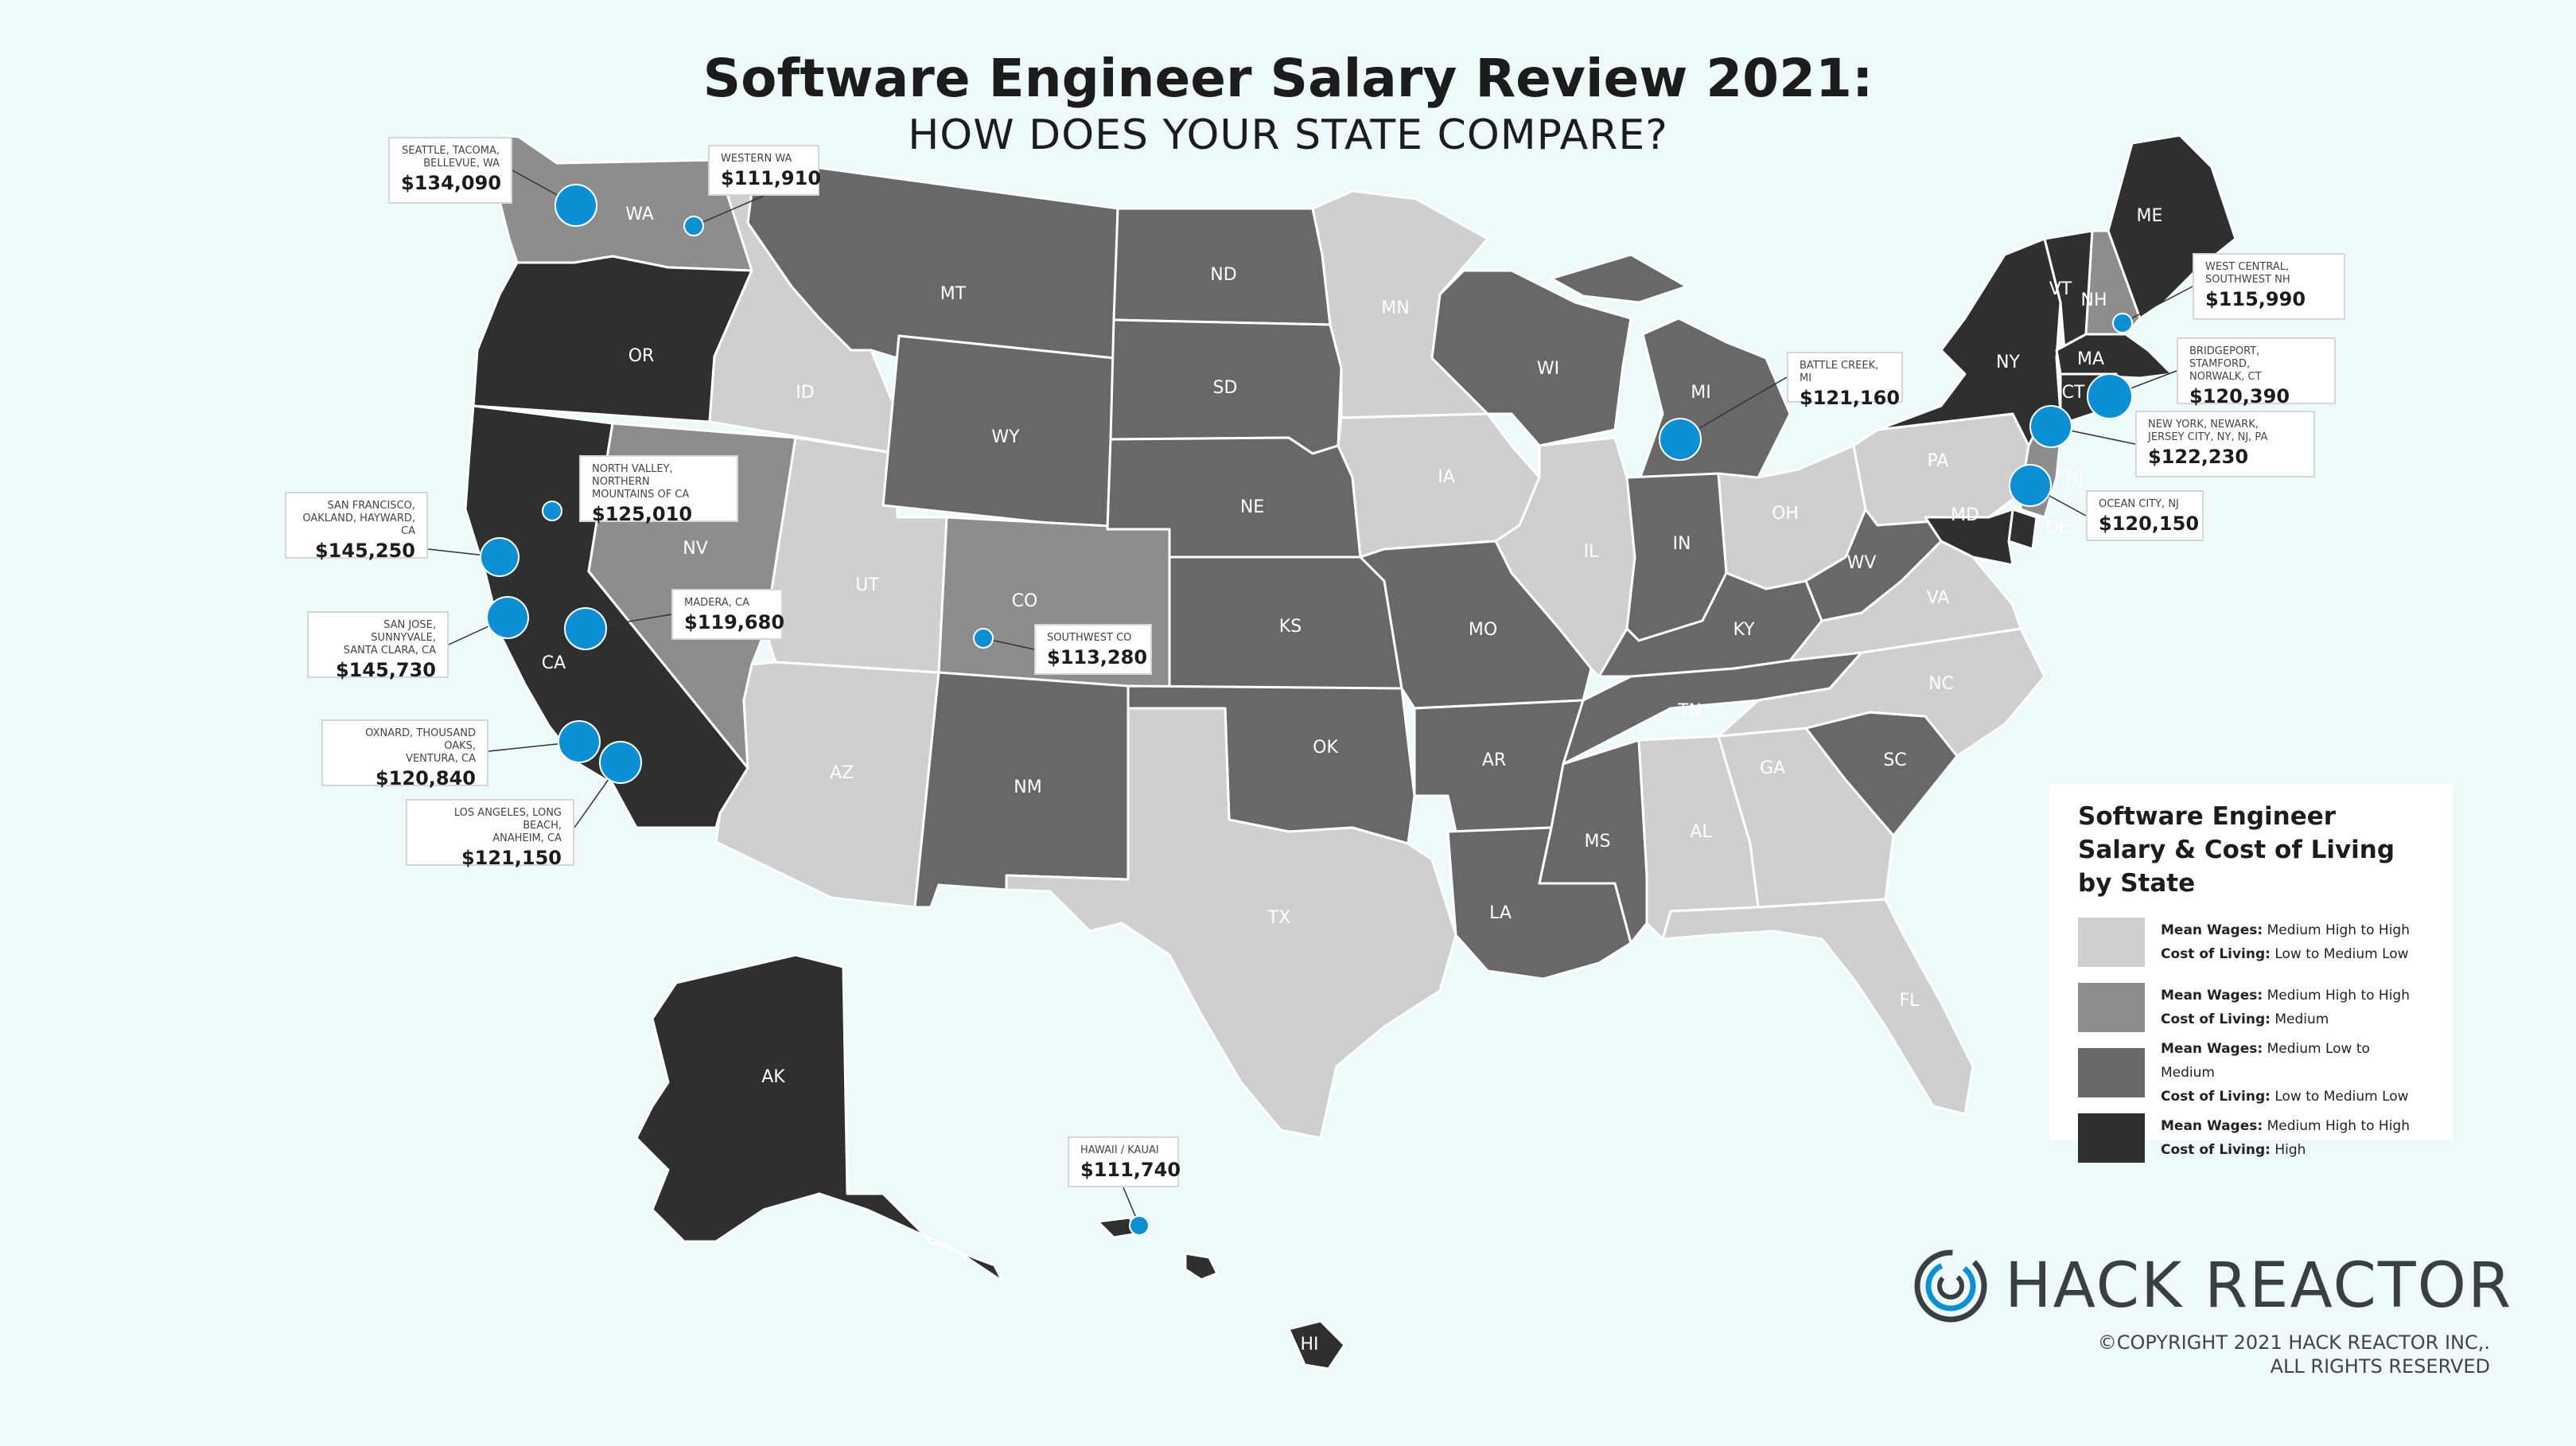  What do you see at coordinates (827, 785) in the screenshot?
I see `state-AZ` at bounding box center [827, 785].